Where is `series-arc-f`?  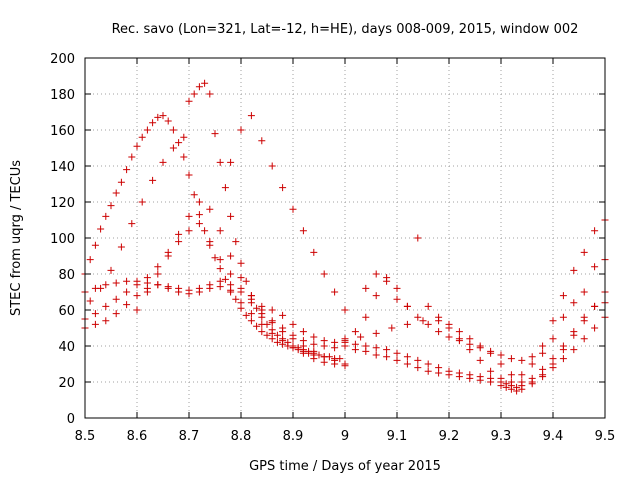
series-arc-f is located at coordinates (236, 283).